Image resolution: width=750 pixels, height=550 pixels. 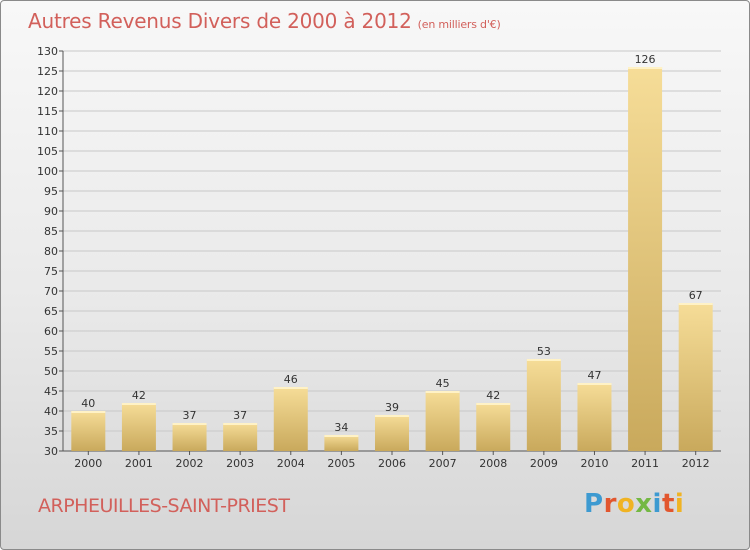 What do you see at coordinates (47, 111) in the screenshot?
I see `y-tick-label: 115` at bounding box center [47, 111].